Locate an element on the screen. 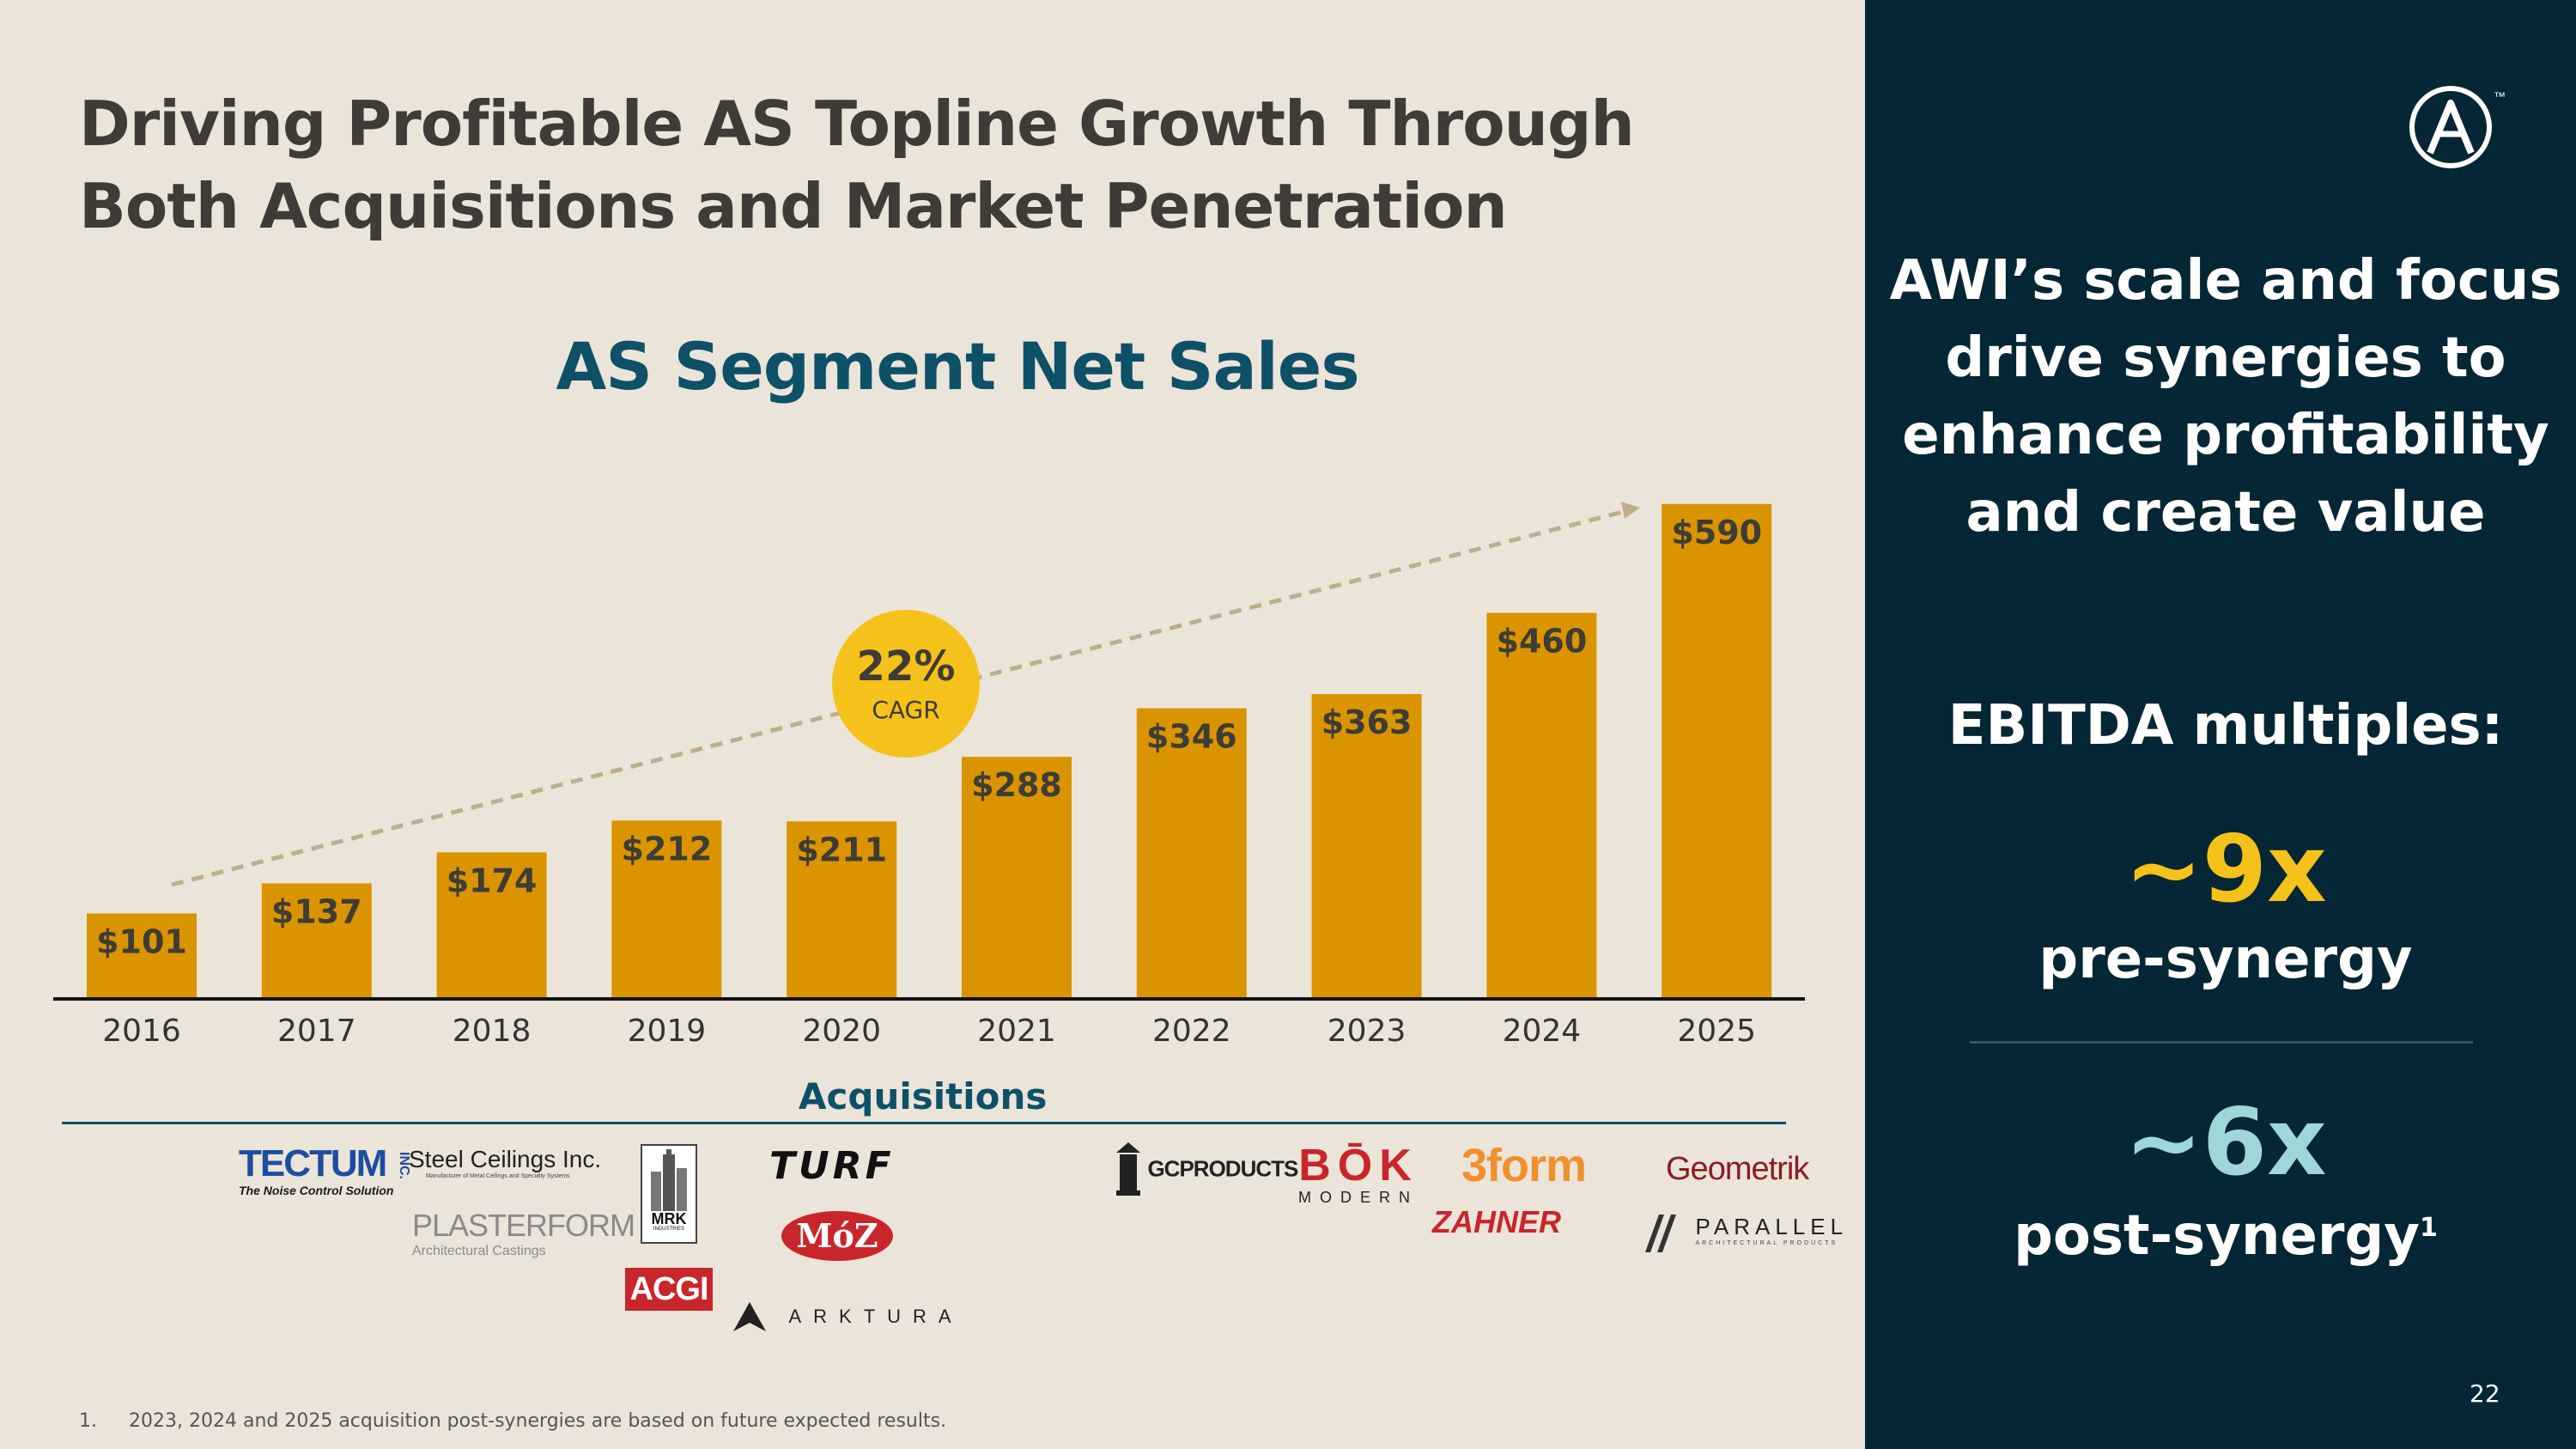 The height and width of the screenshot is (1449, 2576). x-tick-label-2017: 2017 is located at coordinates (316, 1031).